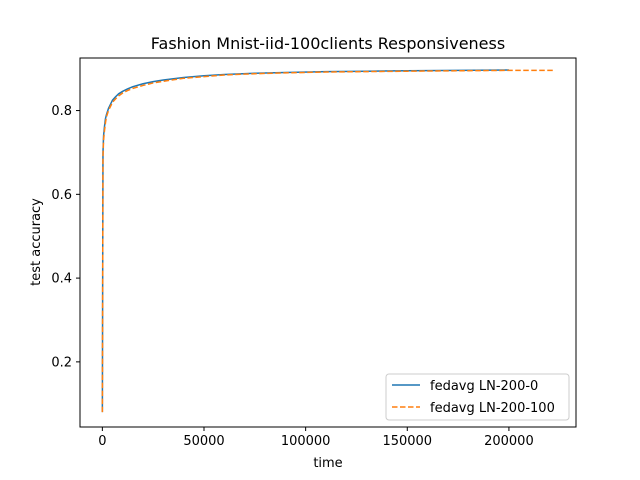 This screenshot has width=640, height=480. I want to click on x-tick-label: 150000, so click(407, 441).